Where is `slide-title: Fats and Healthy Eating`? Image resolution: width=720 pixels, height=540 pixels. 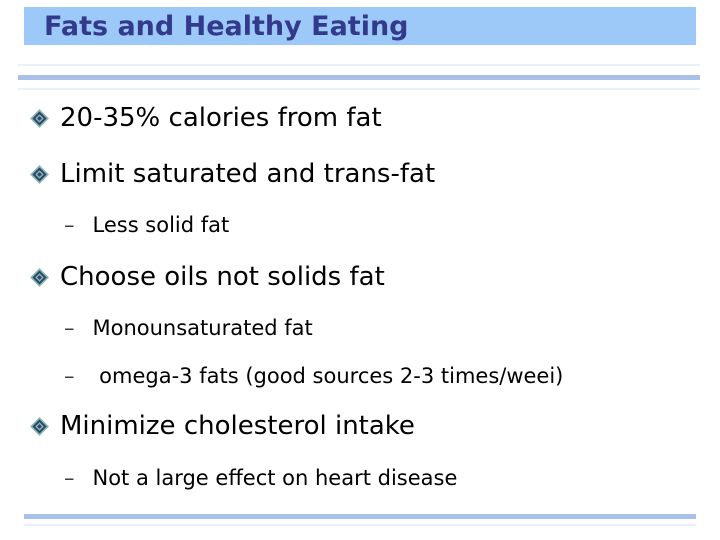 slide-title: Fats and Healthy Eating is located at coordinates (226, 26).